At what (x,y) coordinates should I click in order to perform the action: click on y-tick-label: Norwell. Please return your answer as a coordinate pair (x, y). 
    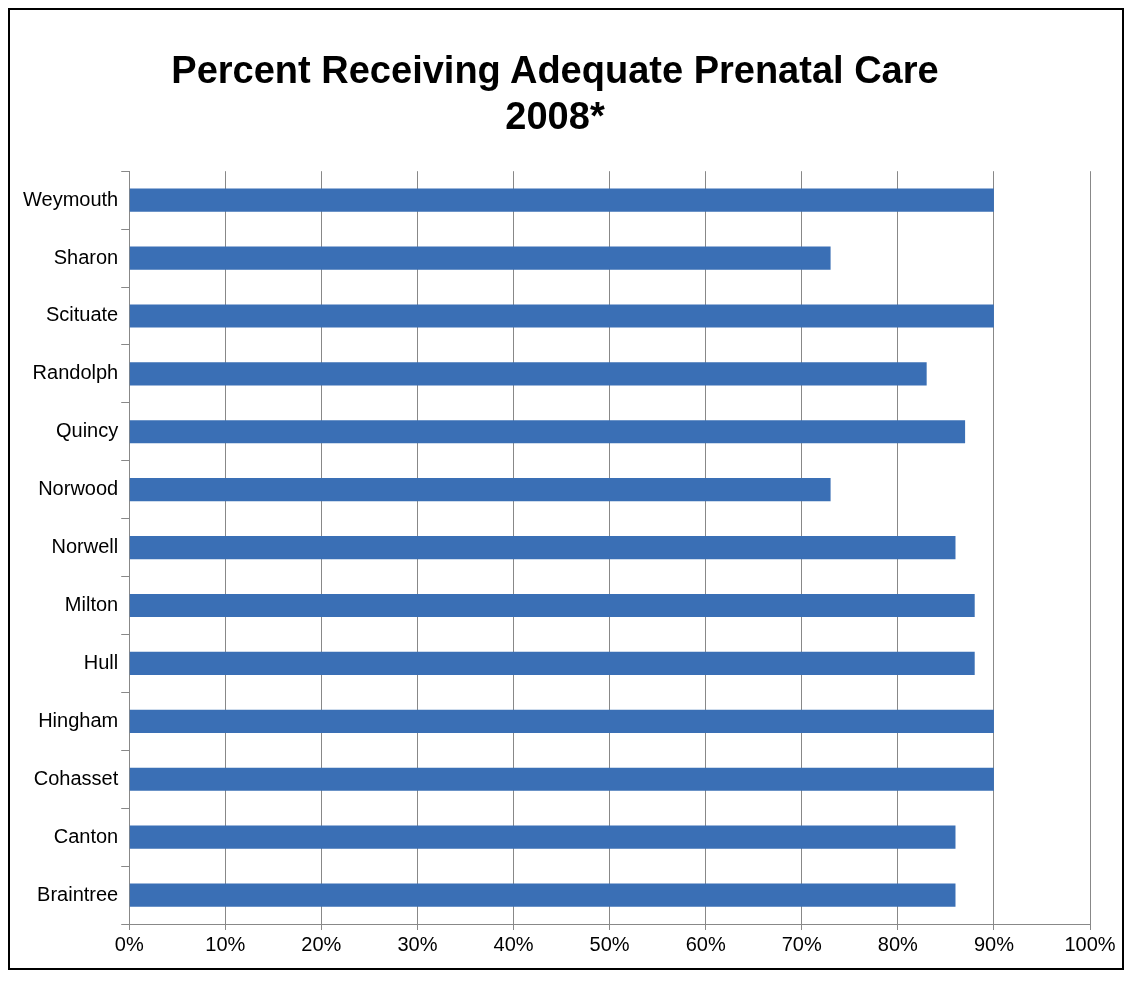
    Looking at the image, I should click on (85, 546).